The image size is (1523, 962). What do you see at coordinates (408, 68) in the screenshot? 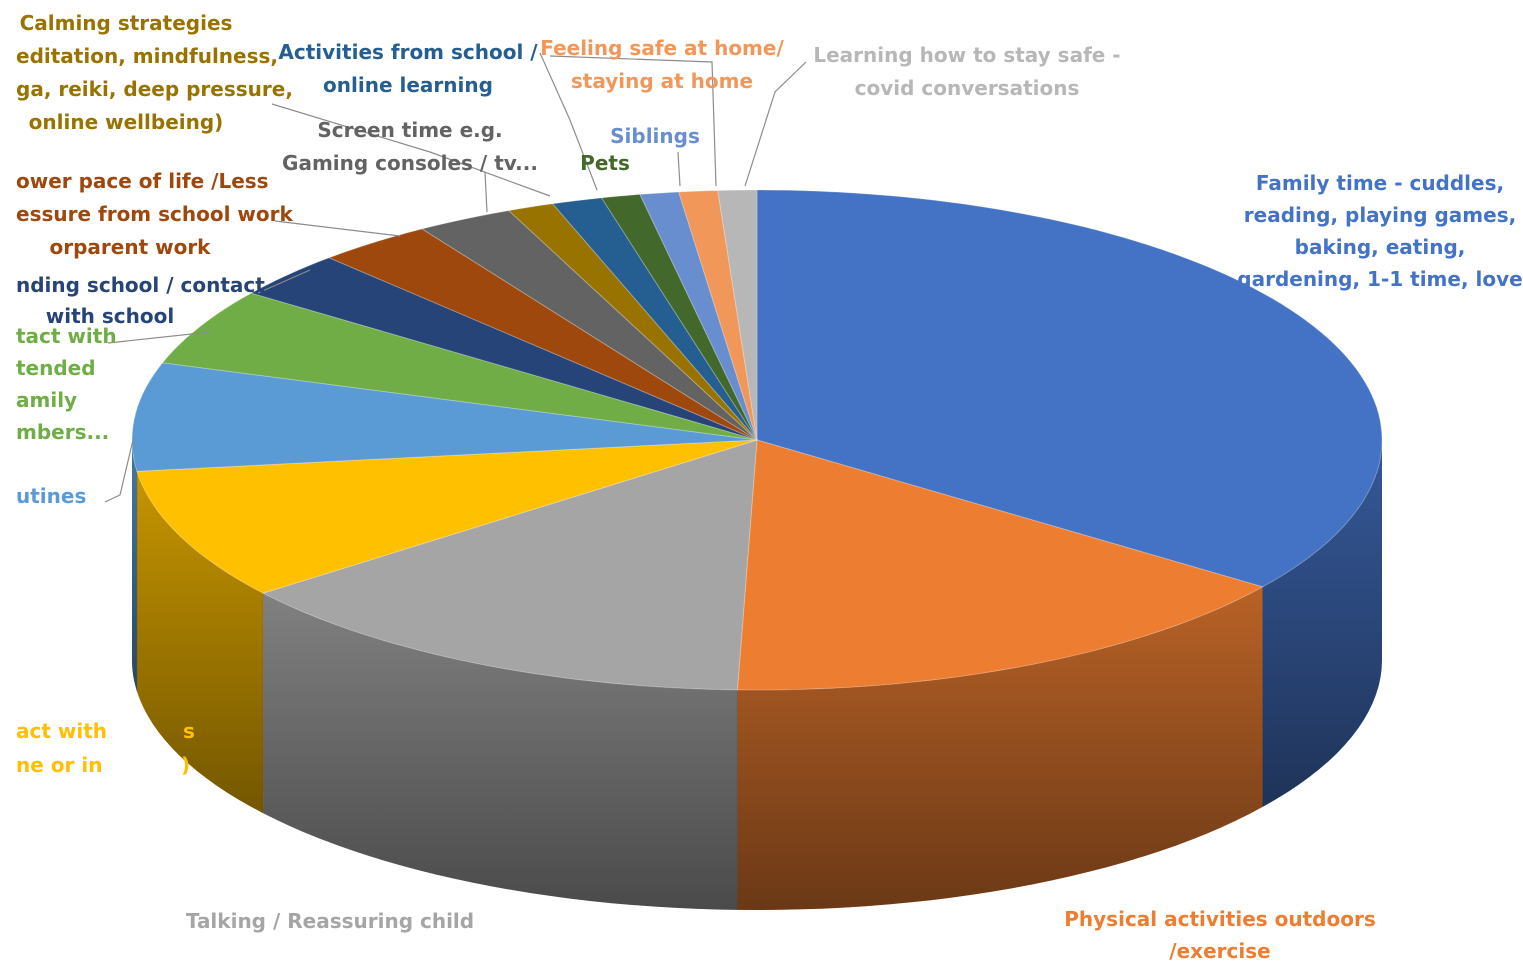
I see `slice-label-10: Activities from school / online learning` at bounding box center [408, 68].